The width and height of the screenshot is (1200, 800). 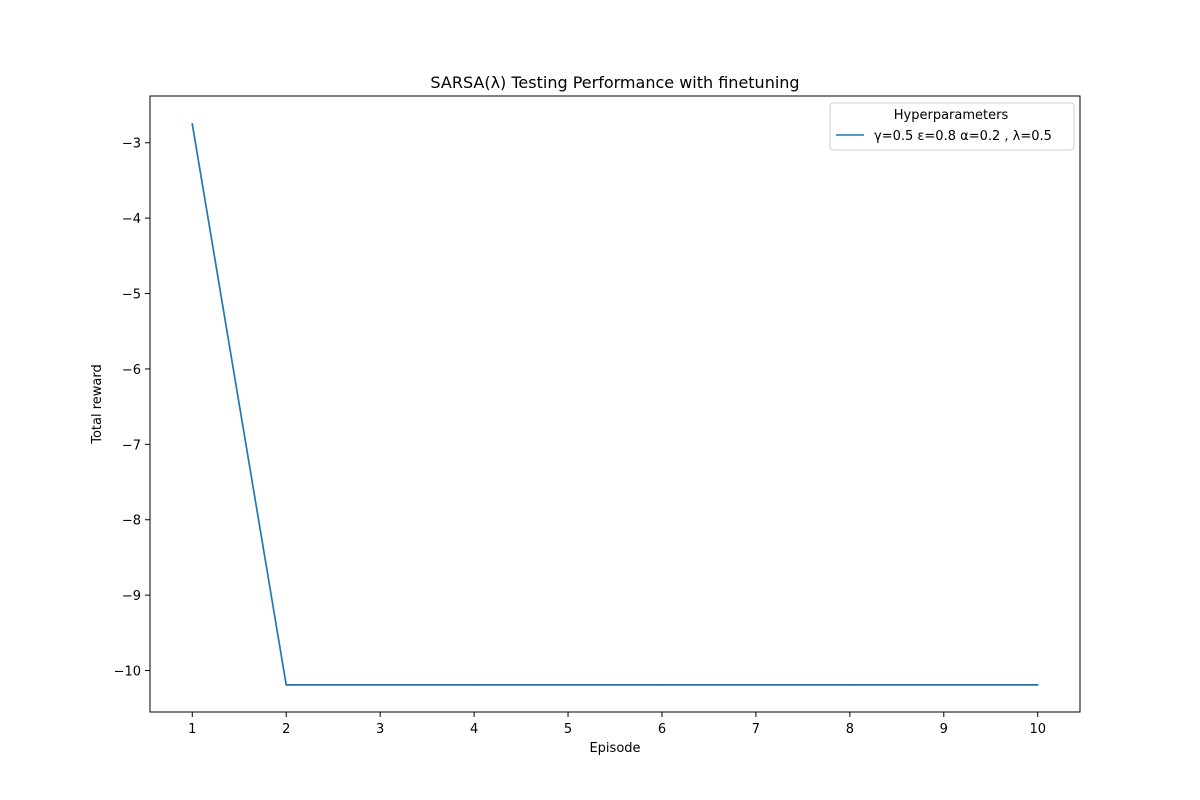 What do you see at coordinates (131, 445) in the screenshot?
I see `y-tick-label: −7` at bounding box center [131, 445].